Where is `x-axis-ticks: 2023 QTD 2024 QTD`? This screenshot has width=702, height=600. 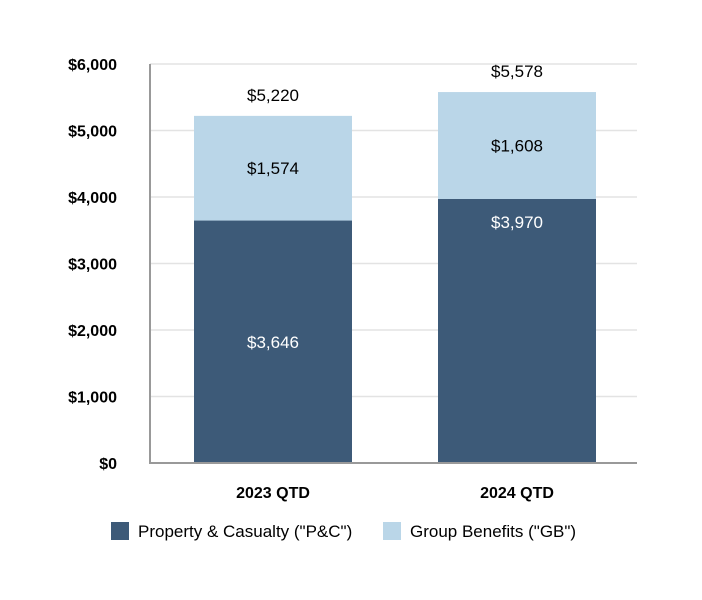
x-axis-ticks: 2023 QTD 2024 QTD is located at coordinates (395, 493).